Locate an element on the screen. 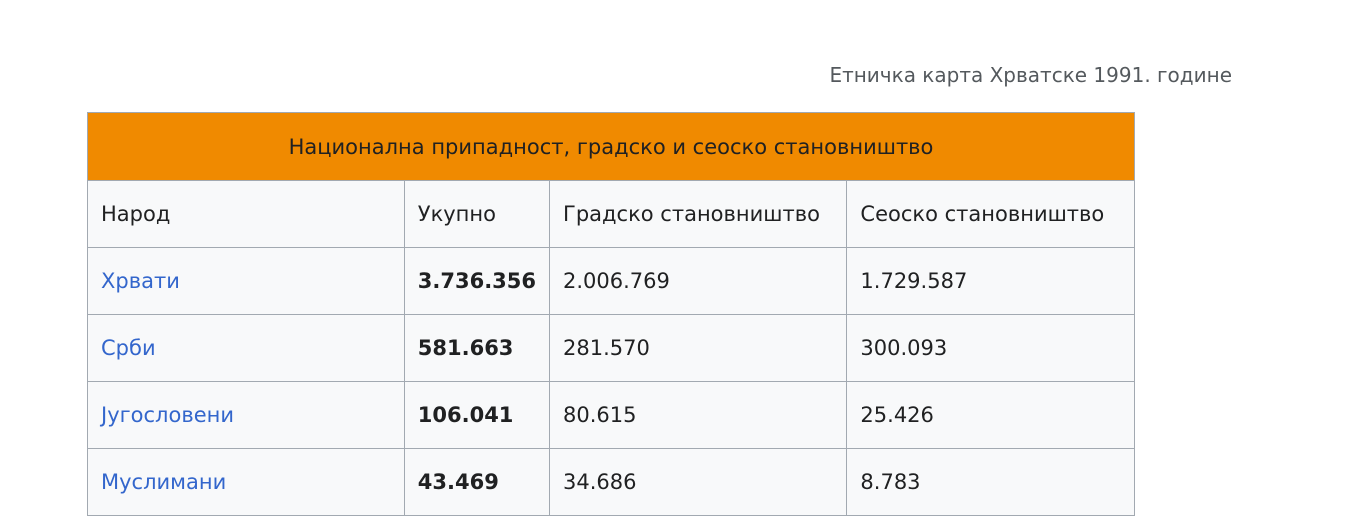 The image size is (1350, 516). urban-cell: 281.570 is located at coordinates (698, 348).